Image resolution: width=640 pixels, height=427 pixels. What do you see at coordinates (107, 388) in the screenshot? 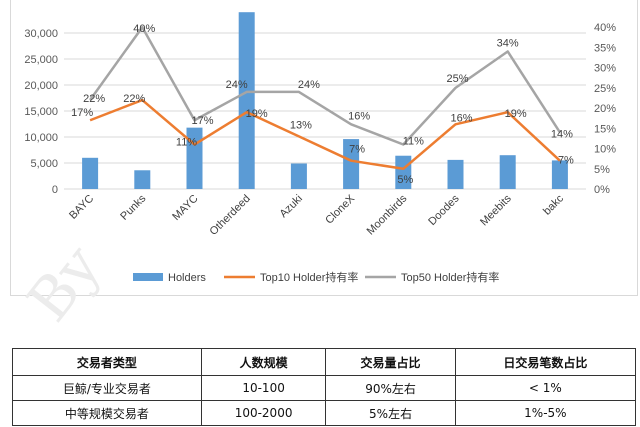
I see `table-cell: 巨鲸/专业交易者` at bounding box center [107, 388].